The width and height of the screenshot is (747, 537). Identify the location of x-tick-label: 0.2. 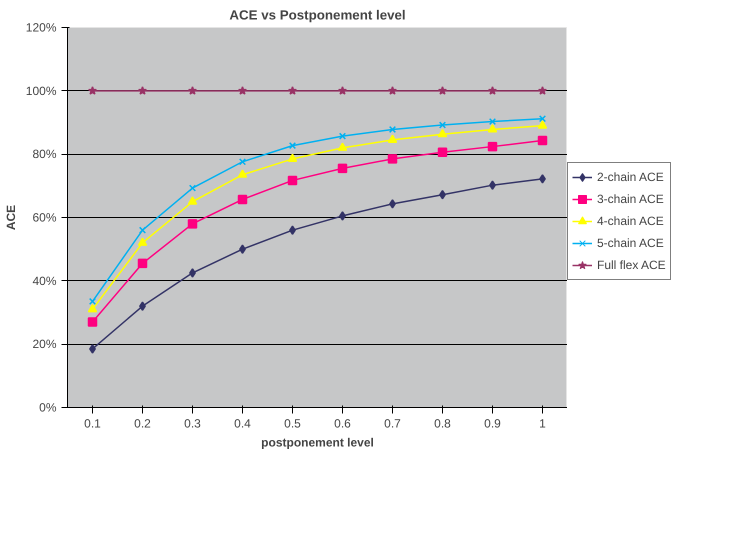
(143, 423).